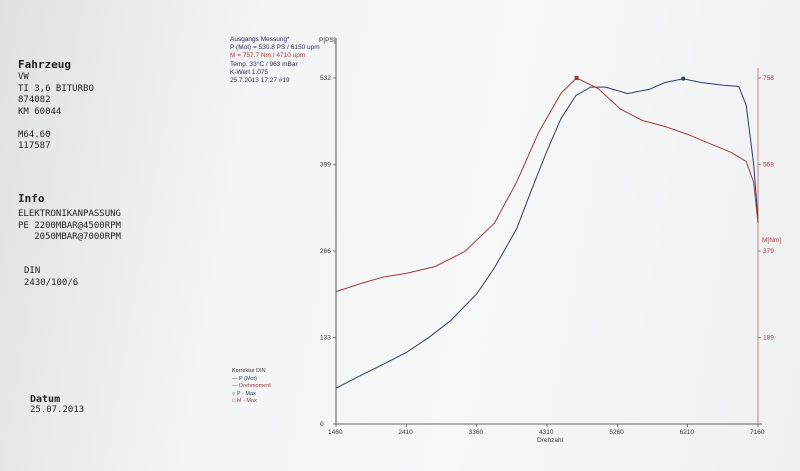  What do you see at coordinates (57, 410) in the screenshot?
I see `date-value: 25.07.2013` at bounding box center [57, 410].